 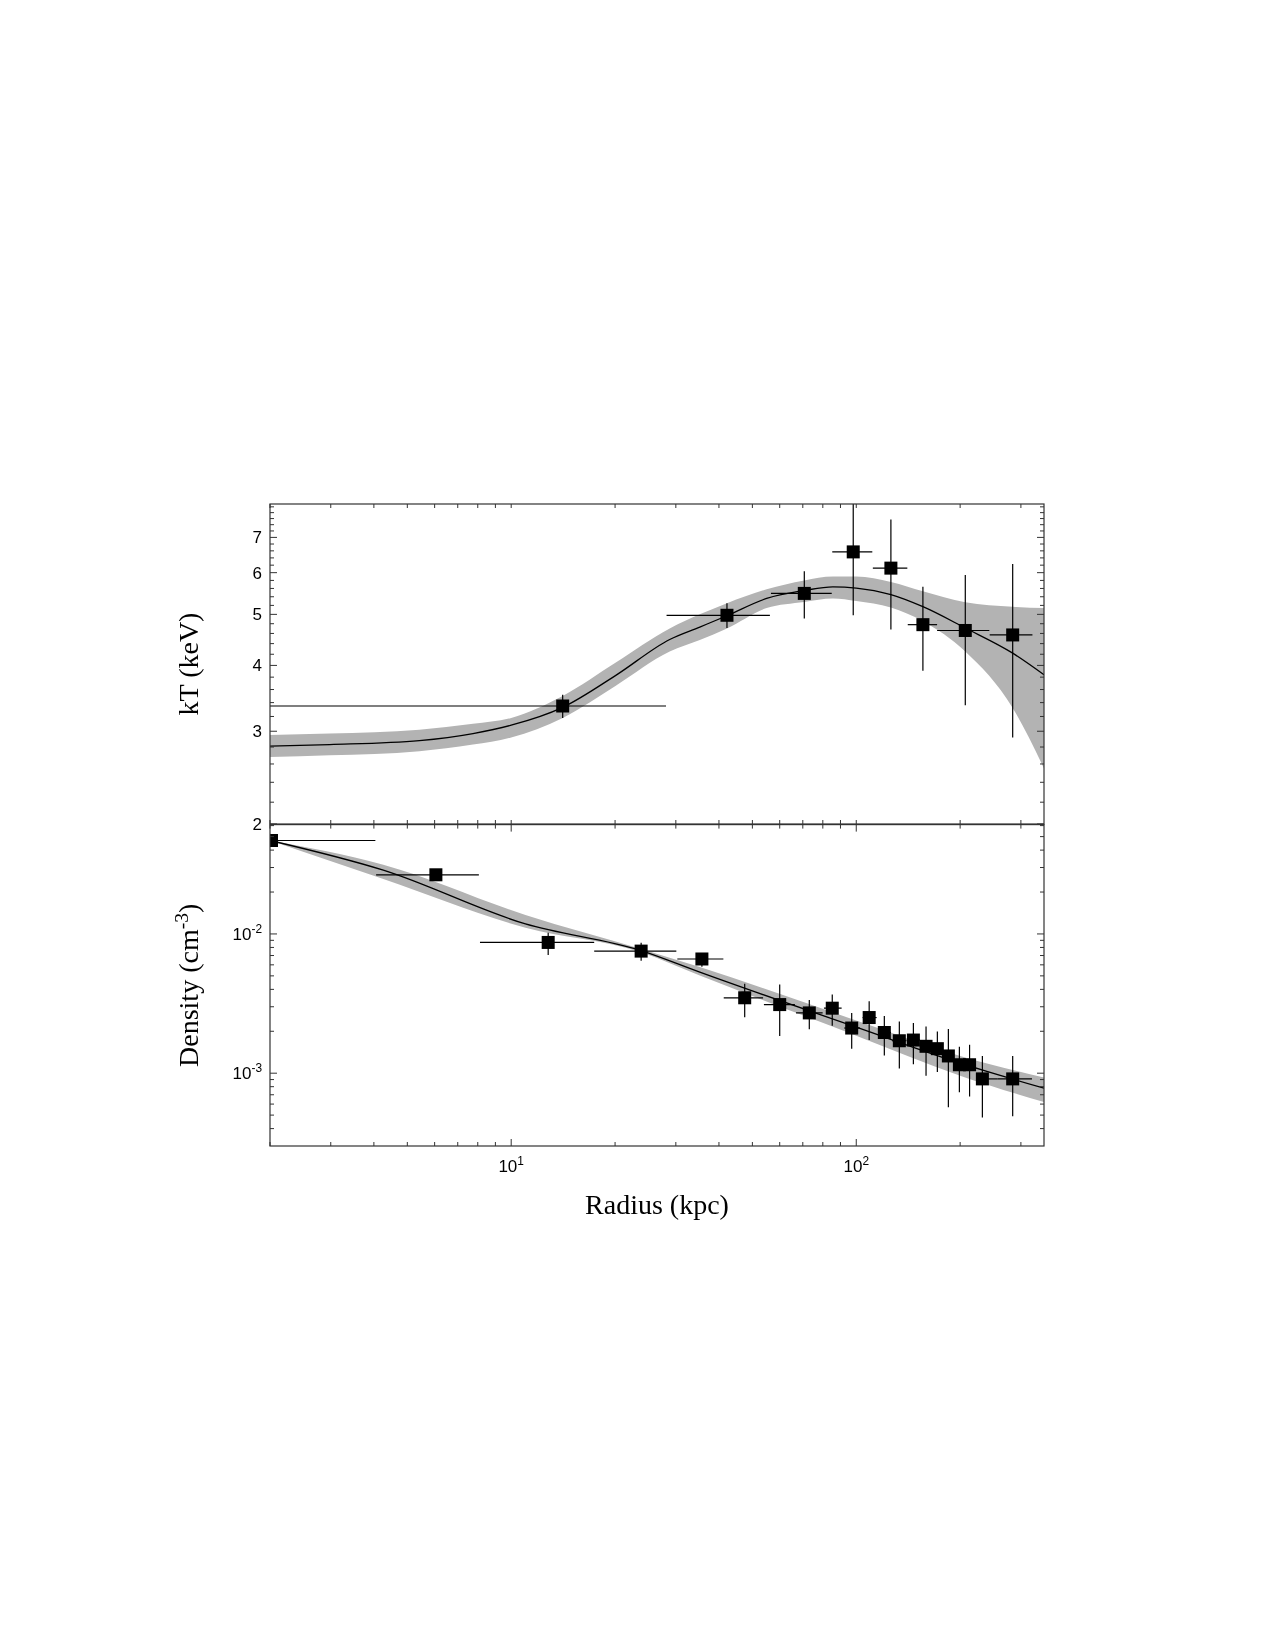 I want to click on x-tick-label: 10$^{2}$, so click(x=856, y=1165).